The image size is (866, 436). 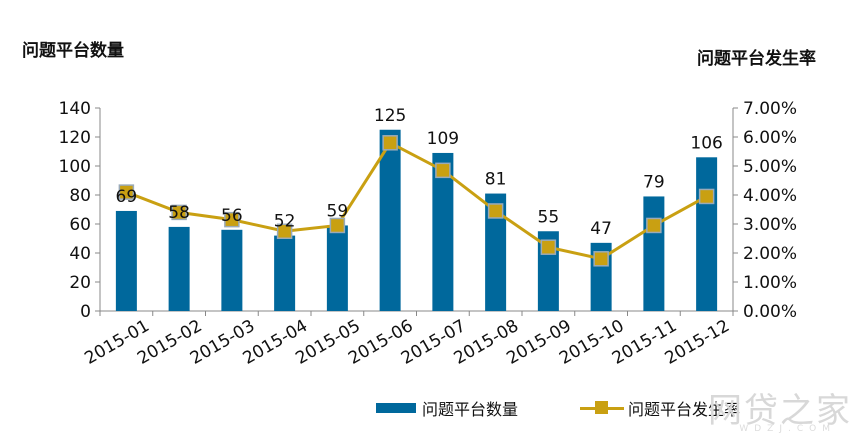 I want to click on left-tick-label: 0, so click(x=85, y=312).